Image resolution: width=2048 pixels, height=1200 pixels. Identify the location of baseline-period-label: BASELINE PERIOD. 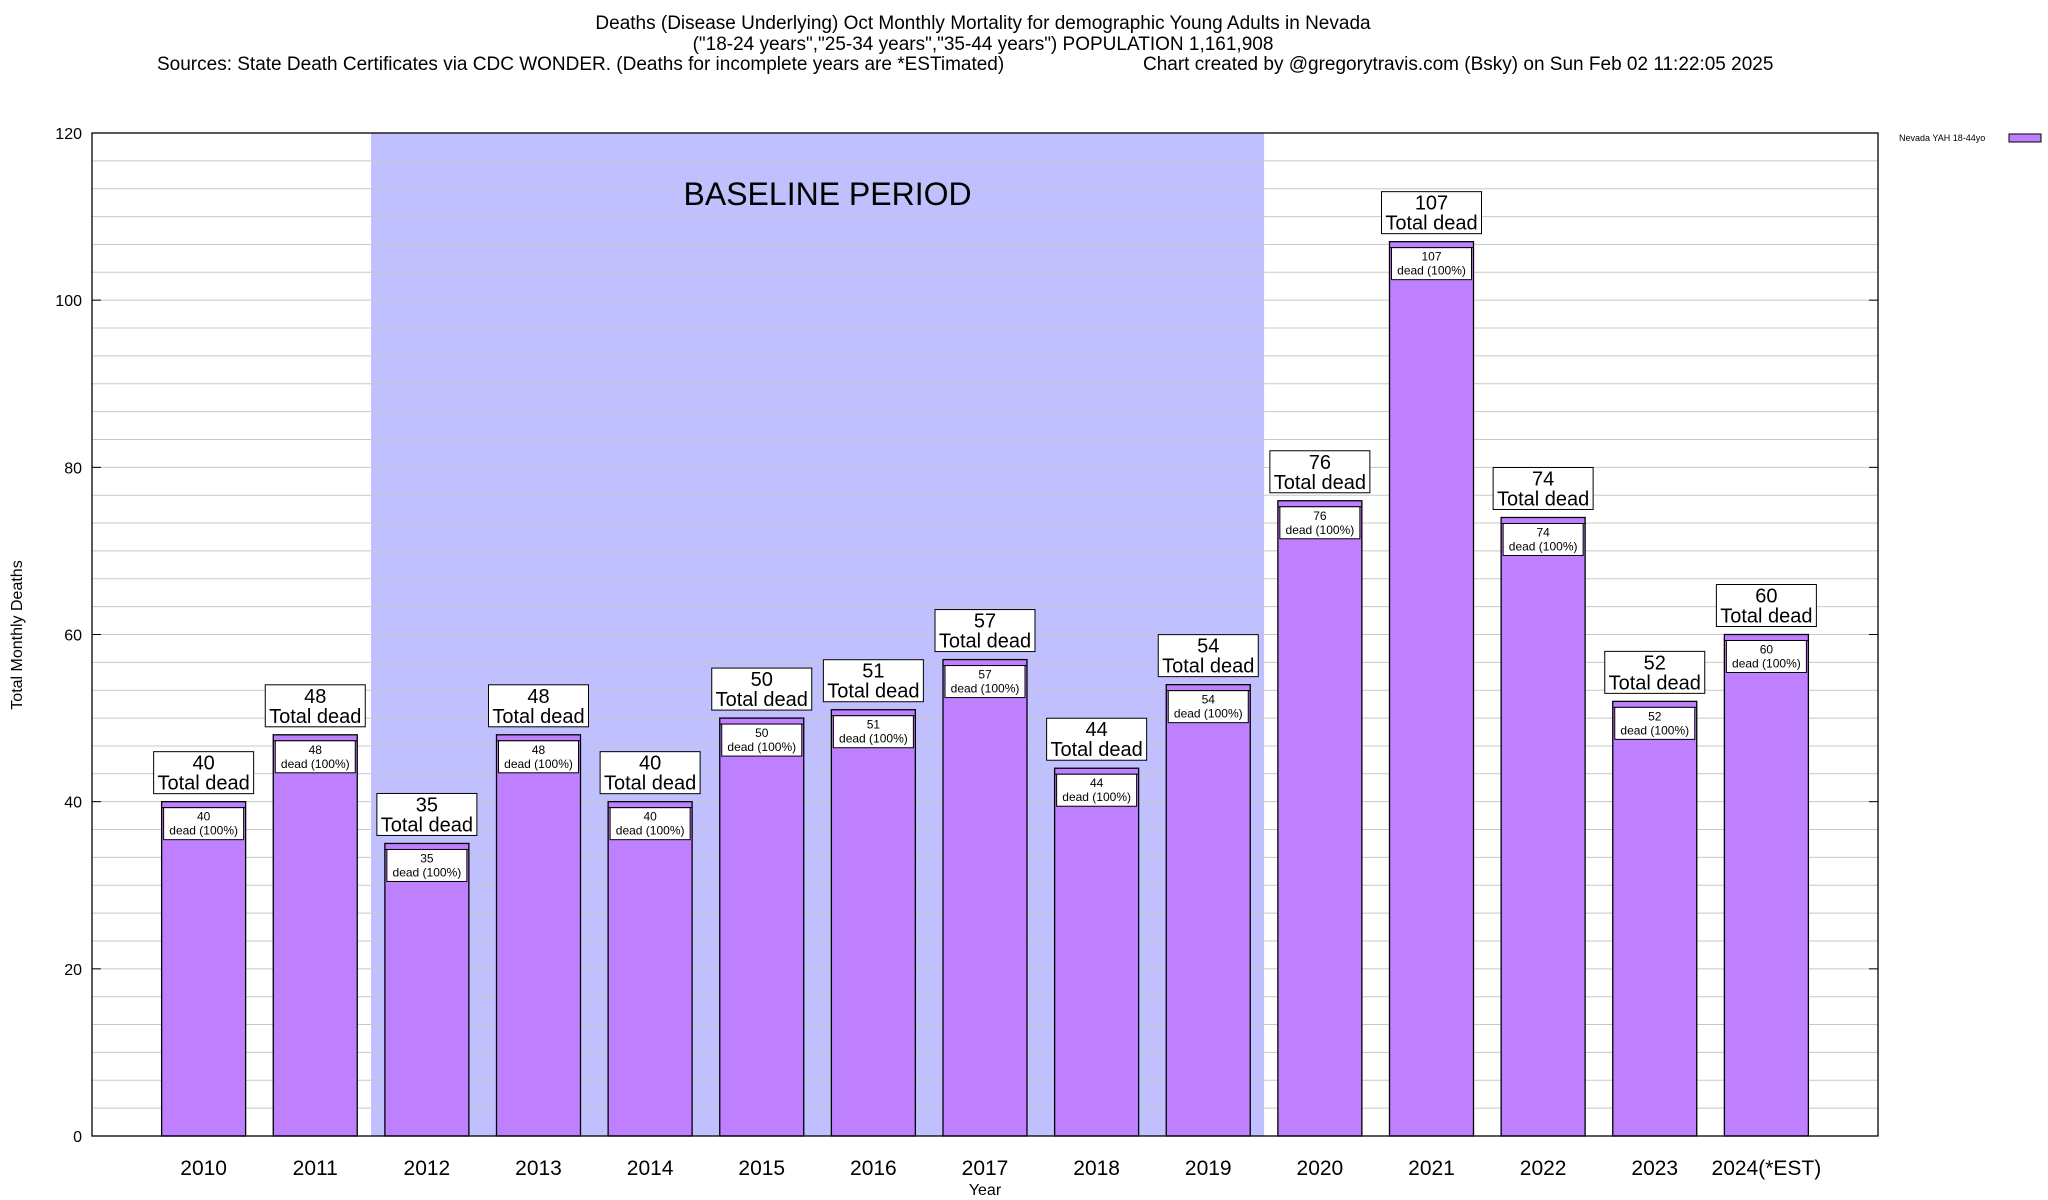
(828, 194).